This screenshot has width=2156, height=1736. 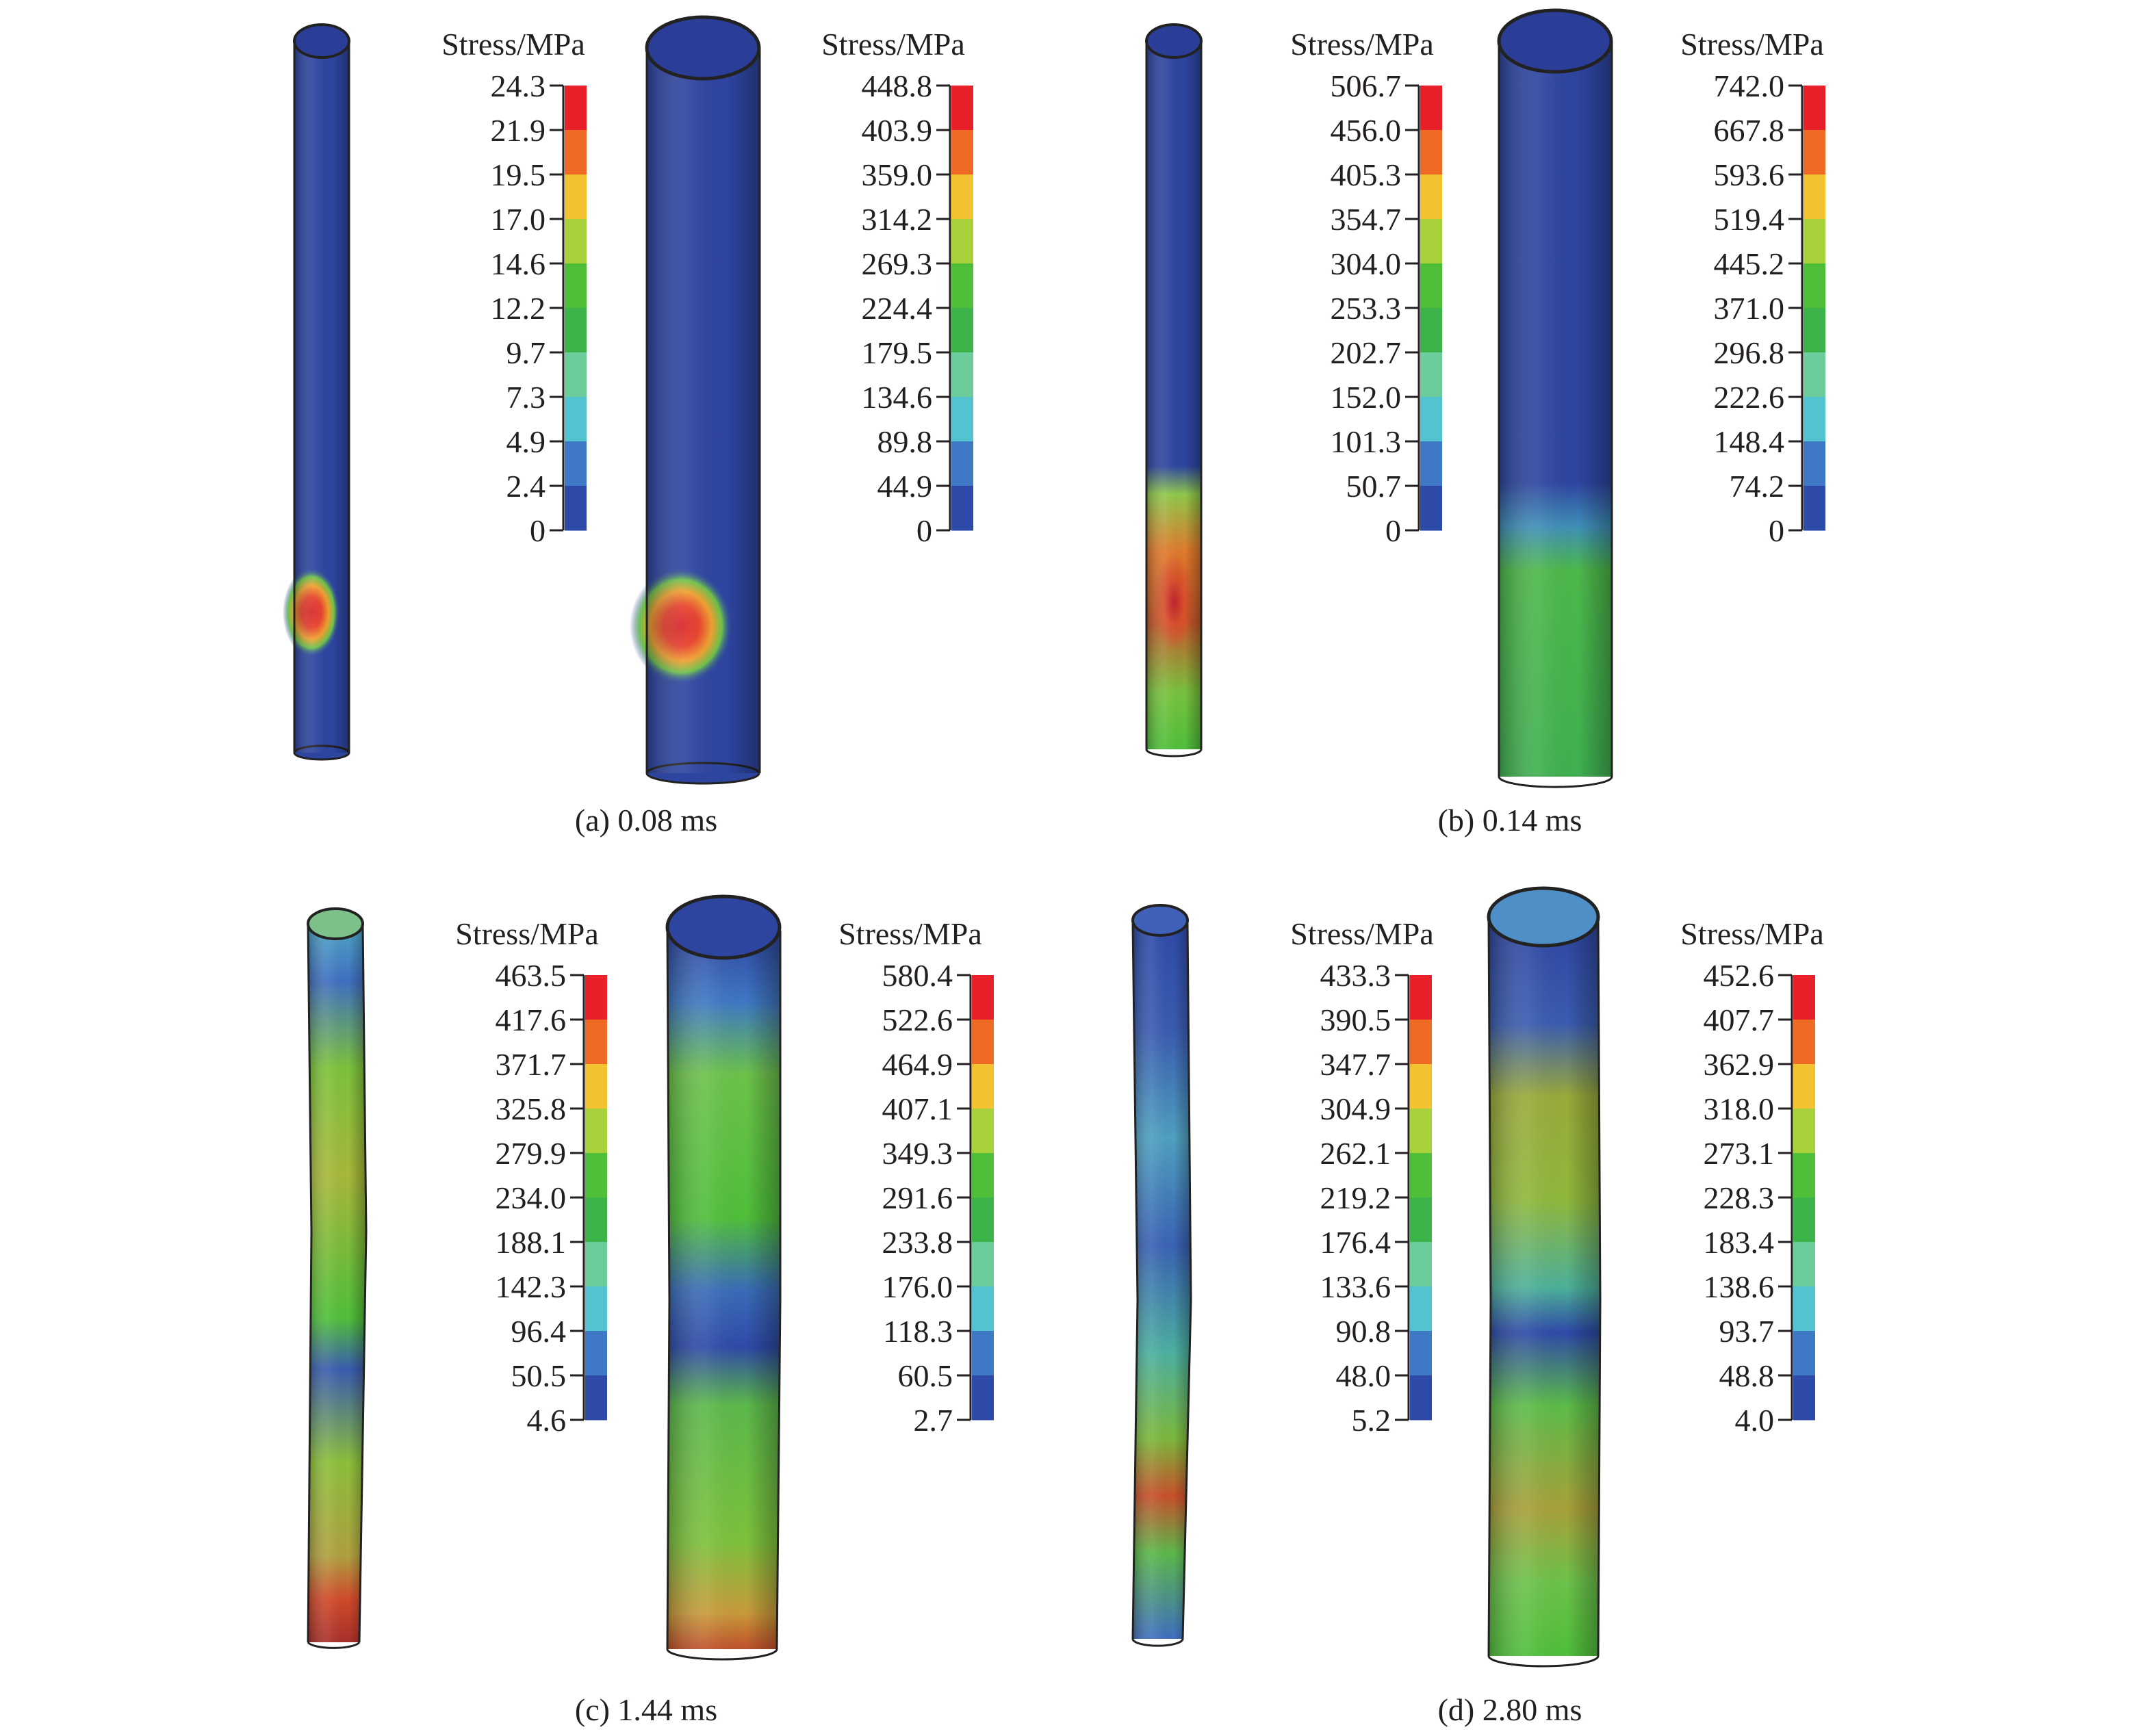 I want to click on scale-tick-label: 74.2, so click(x=1758, y=486).